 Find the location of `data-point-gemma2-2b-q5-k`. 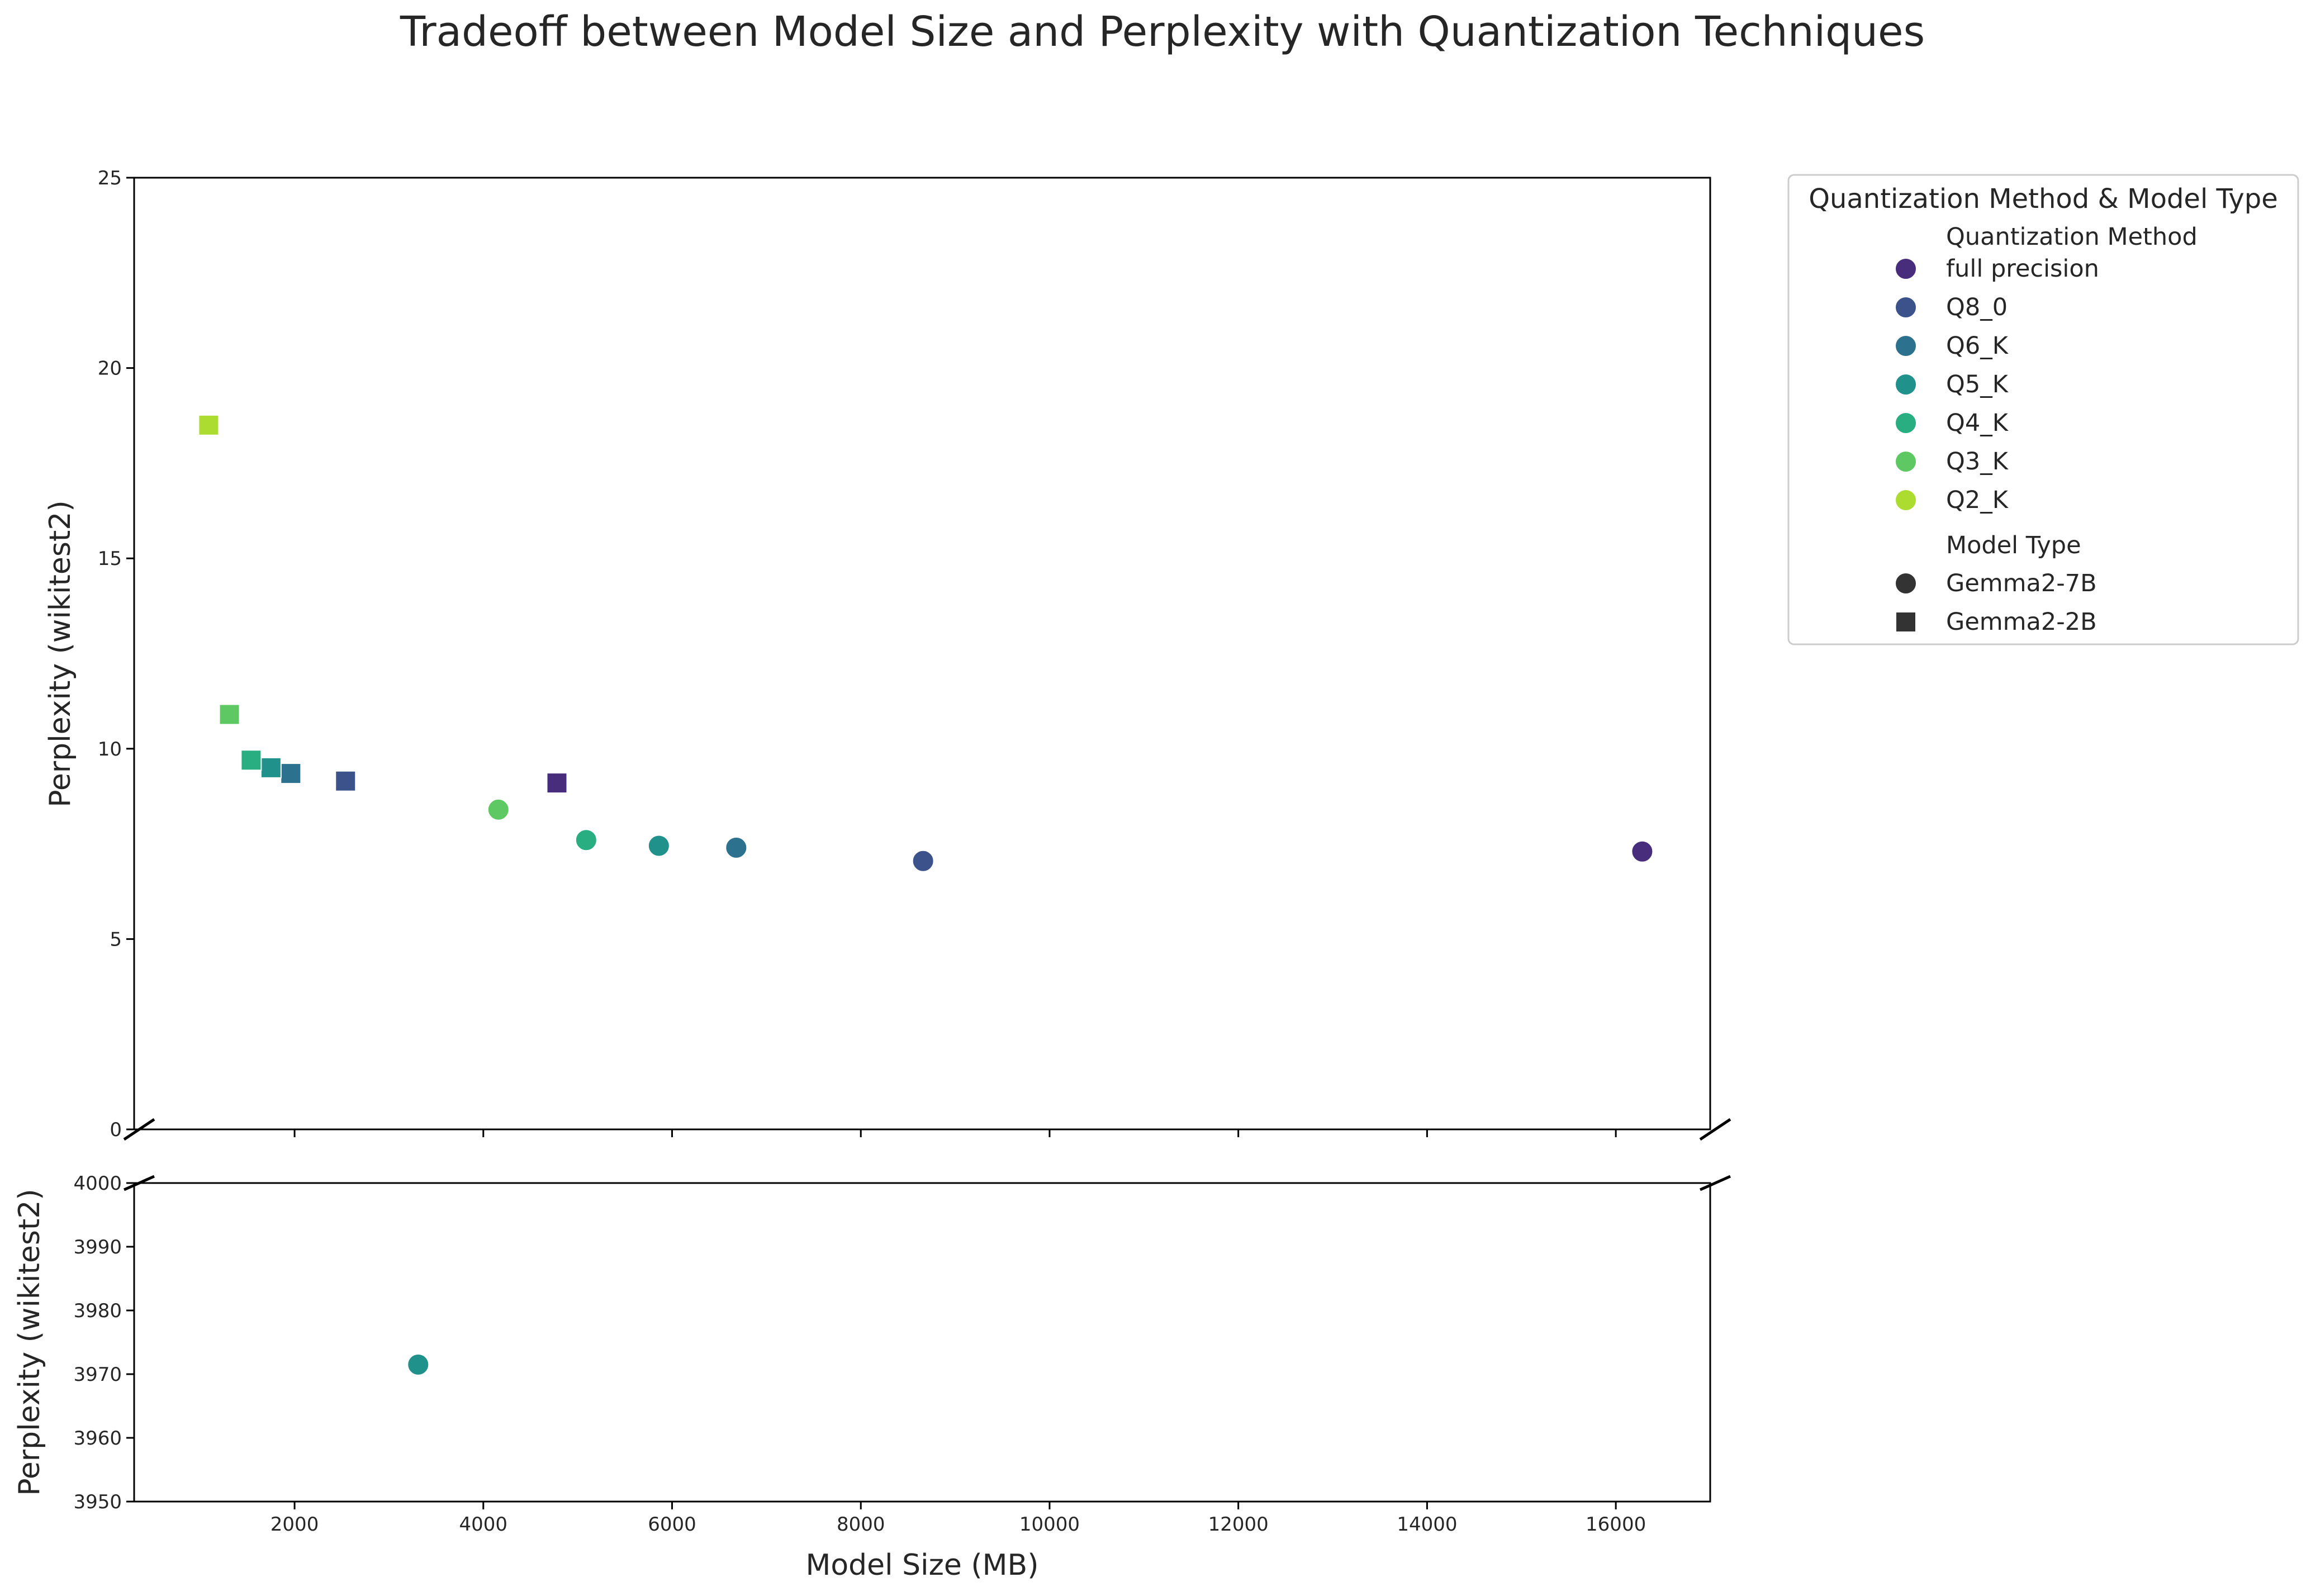

data-point-gemma2-2b-q5-k is located at coordinates (271, 767).